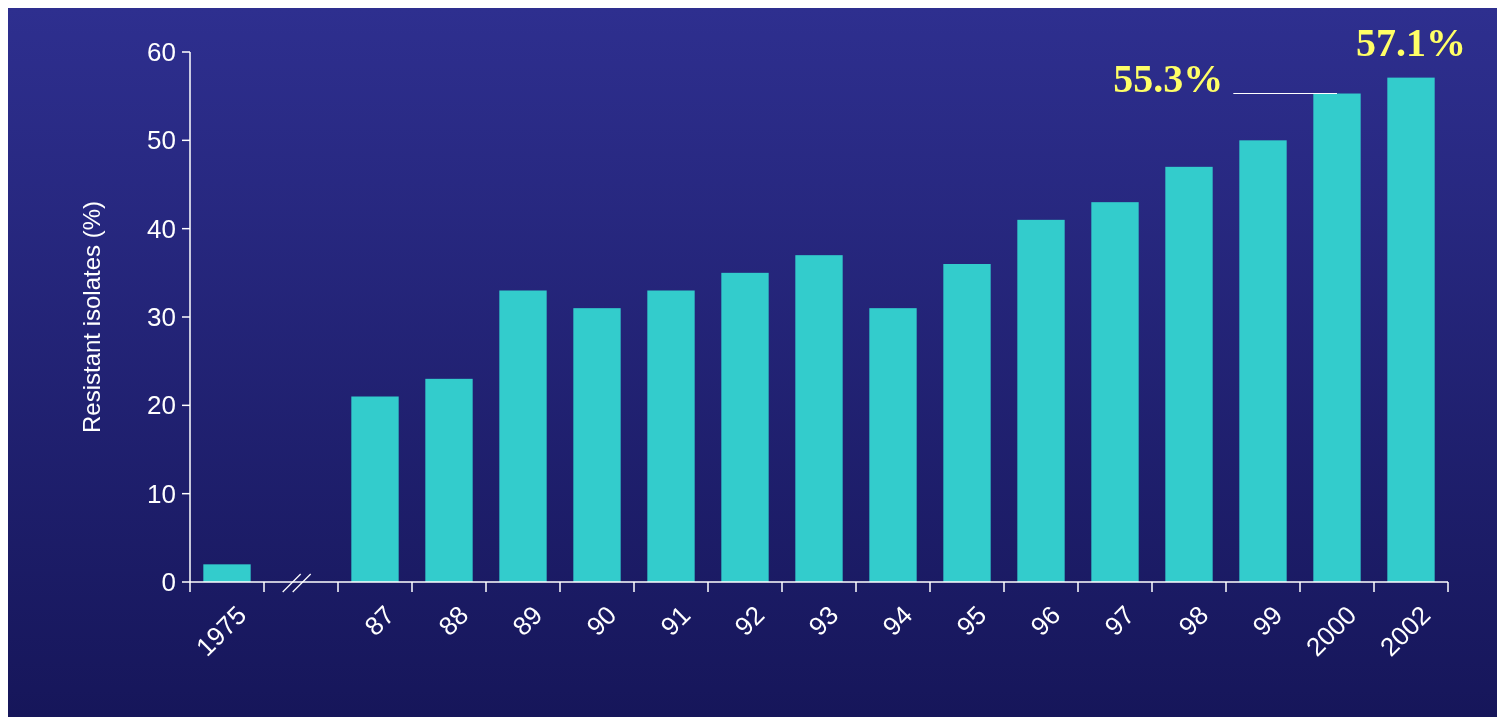 The image size is (1505, 725). What do you see at coordinates (91, 317) in the screenshot?
I see `y-axis-title: Resistant isolates (%)` at bounding box center [91, 317].